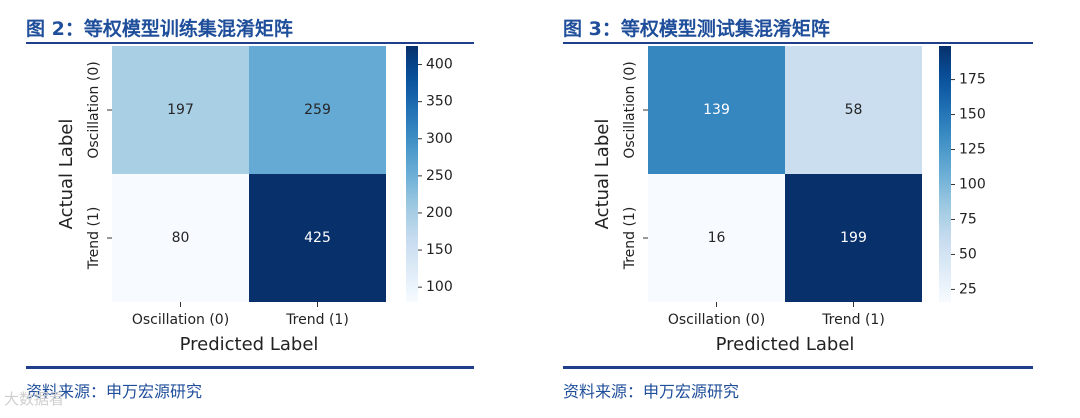 The height and width of the screenshot is (418, 1080). Describe the element at coordinates (34, 399) in the screenshot. I see `watermark: 大数据看` at that location.